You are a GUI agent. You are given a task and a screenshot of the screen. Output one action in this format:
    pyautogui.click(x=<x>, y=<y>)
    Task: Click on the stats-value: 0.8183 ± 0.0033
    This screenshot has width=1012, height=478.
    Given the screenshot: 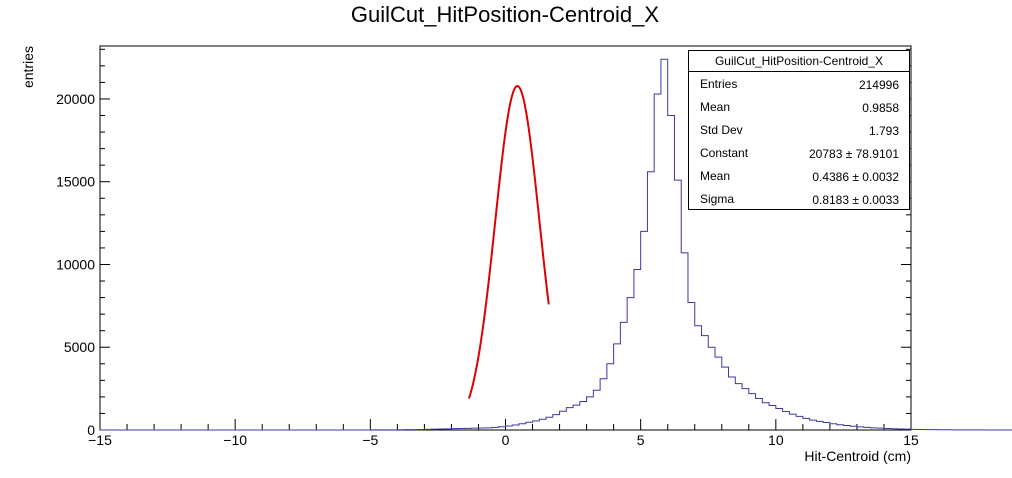 What is the action you would take?
    pyautogui.click(x=855, y=200)
    